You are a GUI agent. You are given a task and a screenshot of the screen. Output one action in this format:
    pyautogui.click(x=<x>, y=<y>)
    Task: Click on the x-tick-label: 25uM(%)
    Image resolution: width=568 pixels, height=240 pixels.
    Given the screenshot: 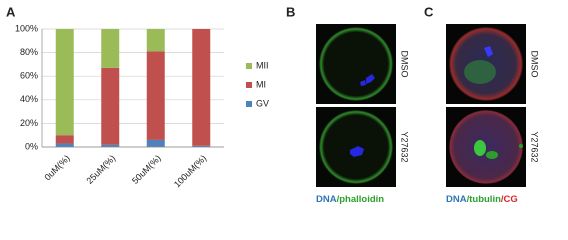 What is the action you would take?
    pyautogui.click(x=100, y=169)
    